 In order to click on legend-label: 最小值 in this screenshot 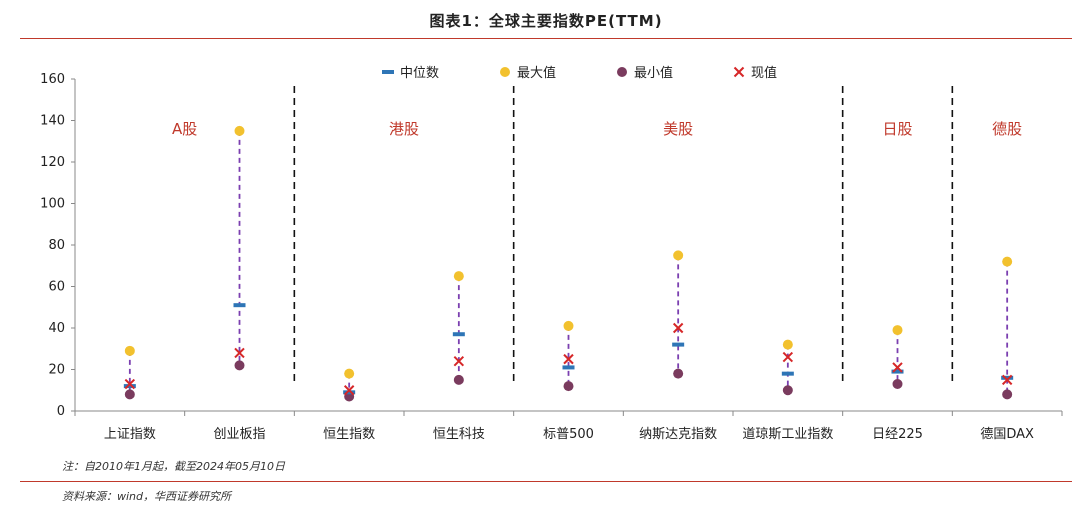, I will do `click(653, 73)`.